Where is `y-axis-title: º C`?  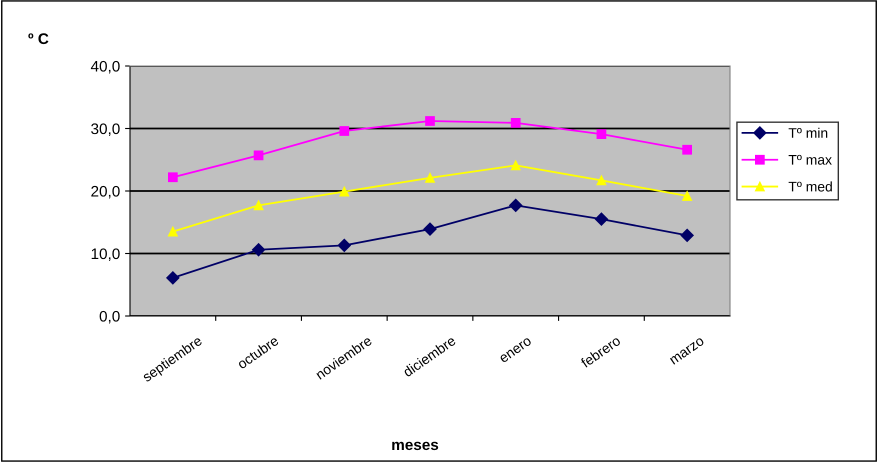 y-axis-title: º C is located at coordinates (38, 38).